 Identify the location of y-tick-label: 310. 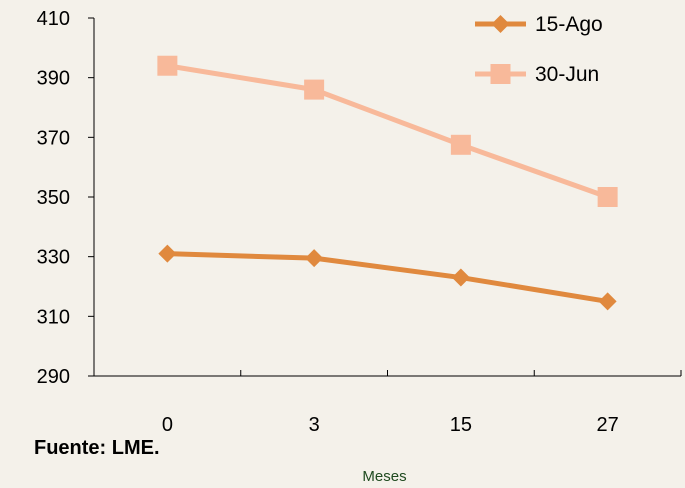
(53, 317).